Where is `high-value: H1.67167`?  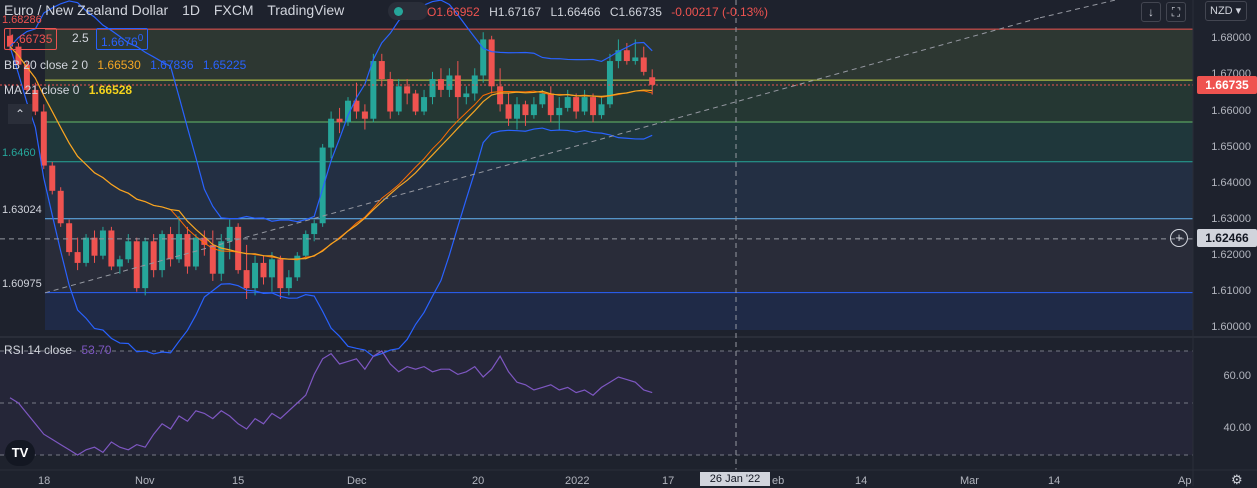 high-value: H1.67167 is located at coordinates (515, 12).